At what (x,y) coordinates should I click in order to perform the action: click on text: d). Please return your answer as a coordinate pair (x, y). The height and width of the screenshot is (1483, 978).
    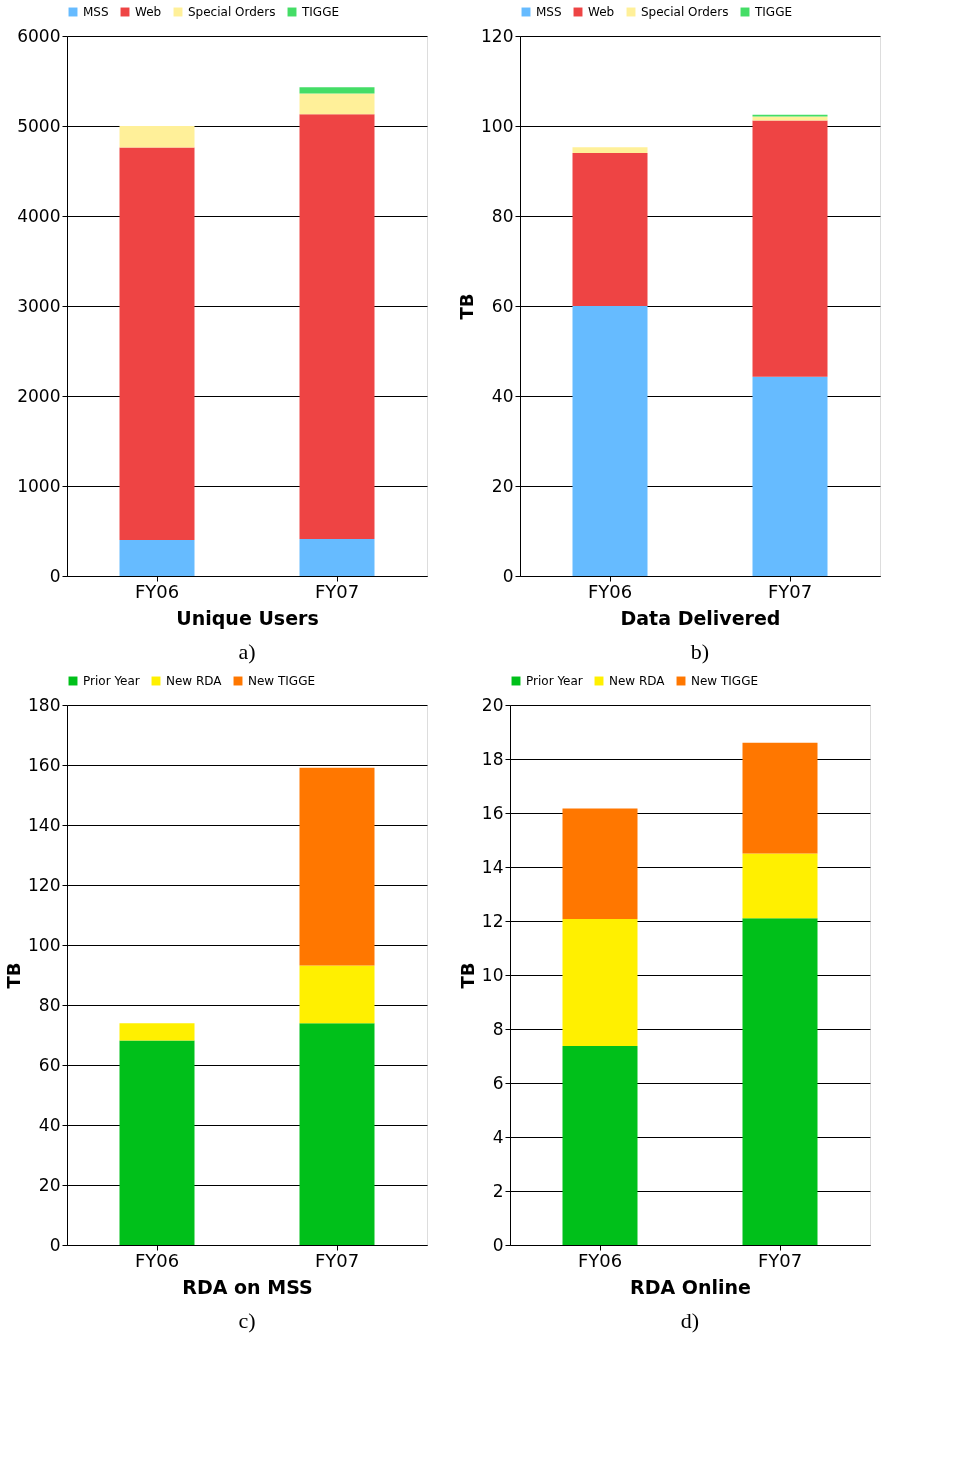
    Looking at the image, I should click on (690, 1320).